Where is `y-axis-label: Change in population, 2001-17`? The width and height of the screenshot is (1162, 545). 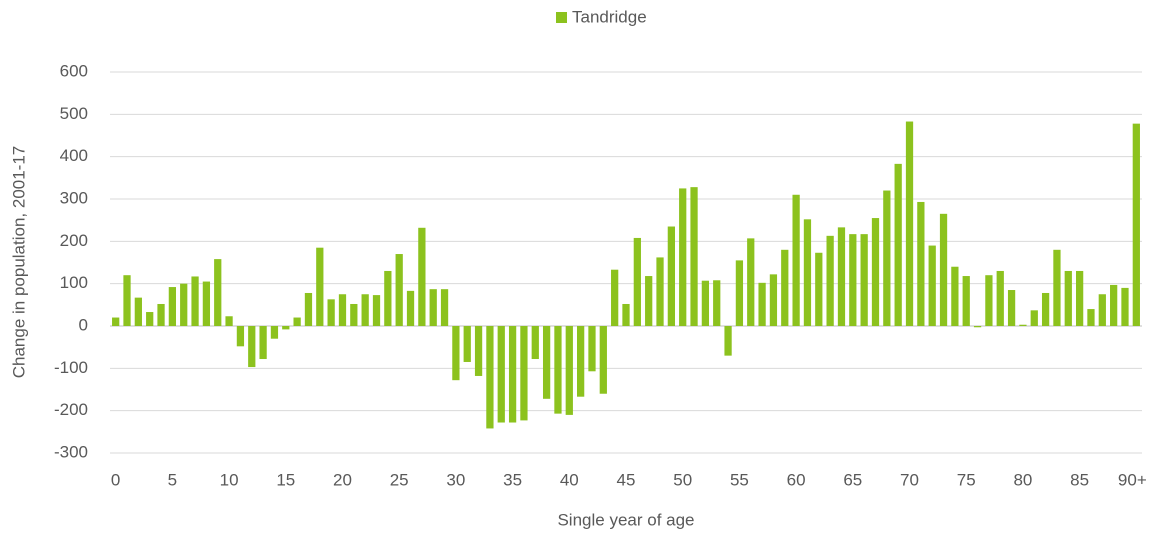 y-axis-label: Change in population, 2001-17 is located at coordinates (18, 262).